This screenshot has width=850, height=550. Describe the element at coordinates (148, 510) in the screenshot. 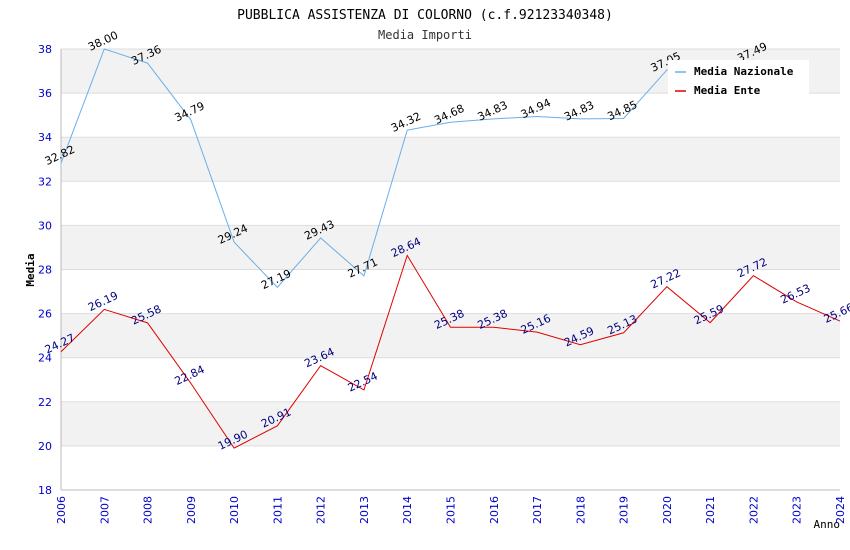

I see `x-tick-label: 2008` at that location.